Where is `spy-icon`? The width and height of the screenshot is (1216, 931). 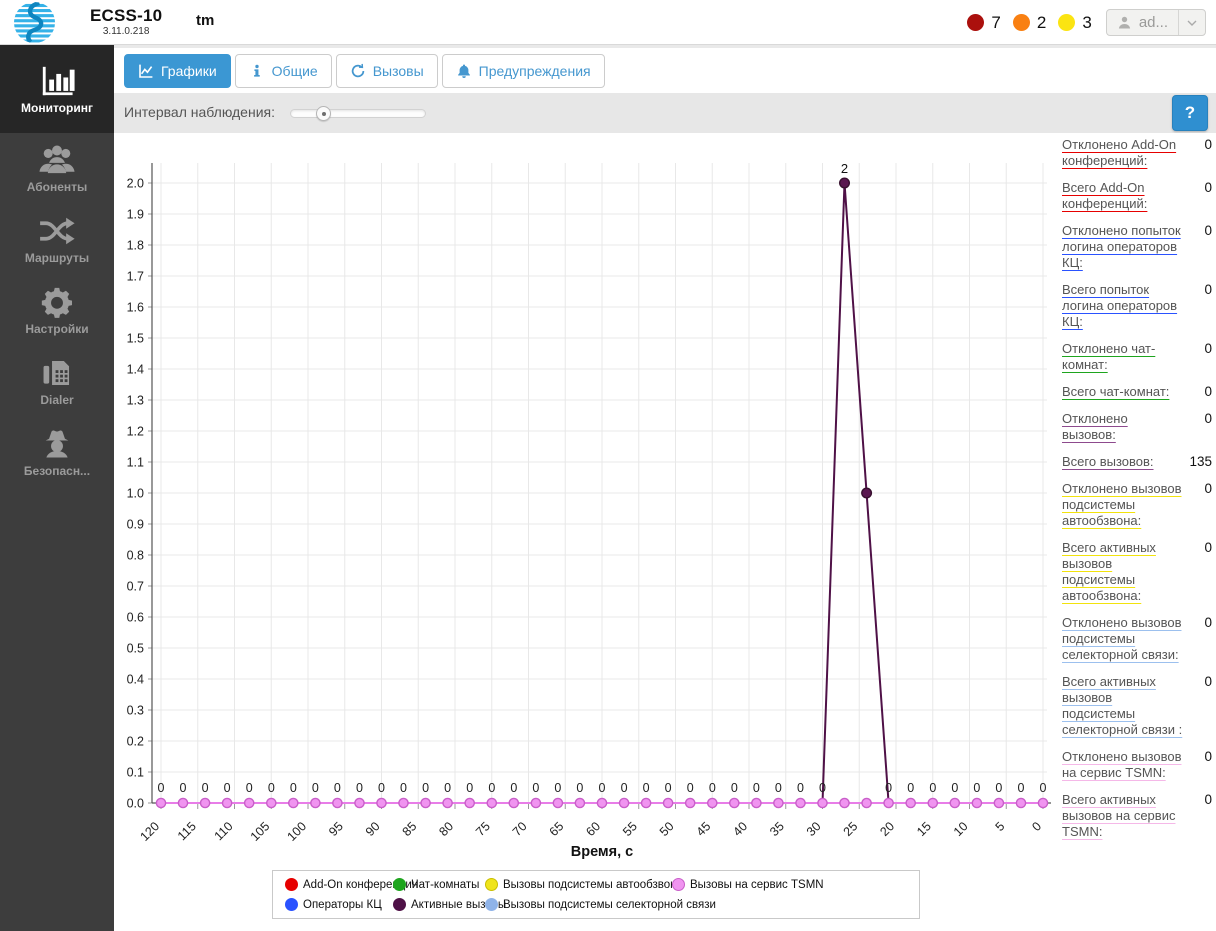 spy-icon is located at coordinates (57, 444).